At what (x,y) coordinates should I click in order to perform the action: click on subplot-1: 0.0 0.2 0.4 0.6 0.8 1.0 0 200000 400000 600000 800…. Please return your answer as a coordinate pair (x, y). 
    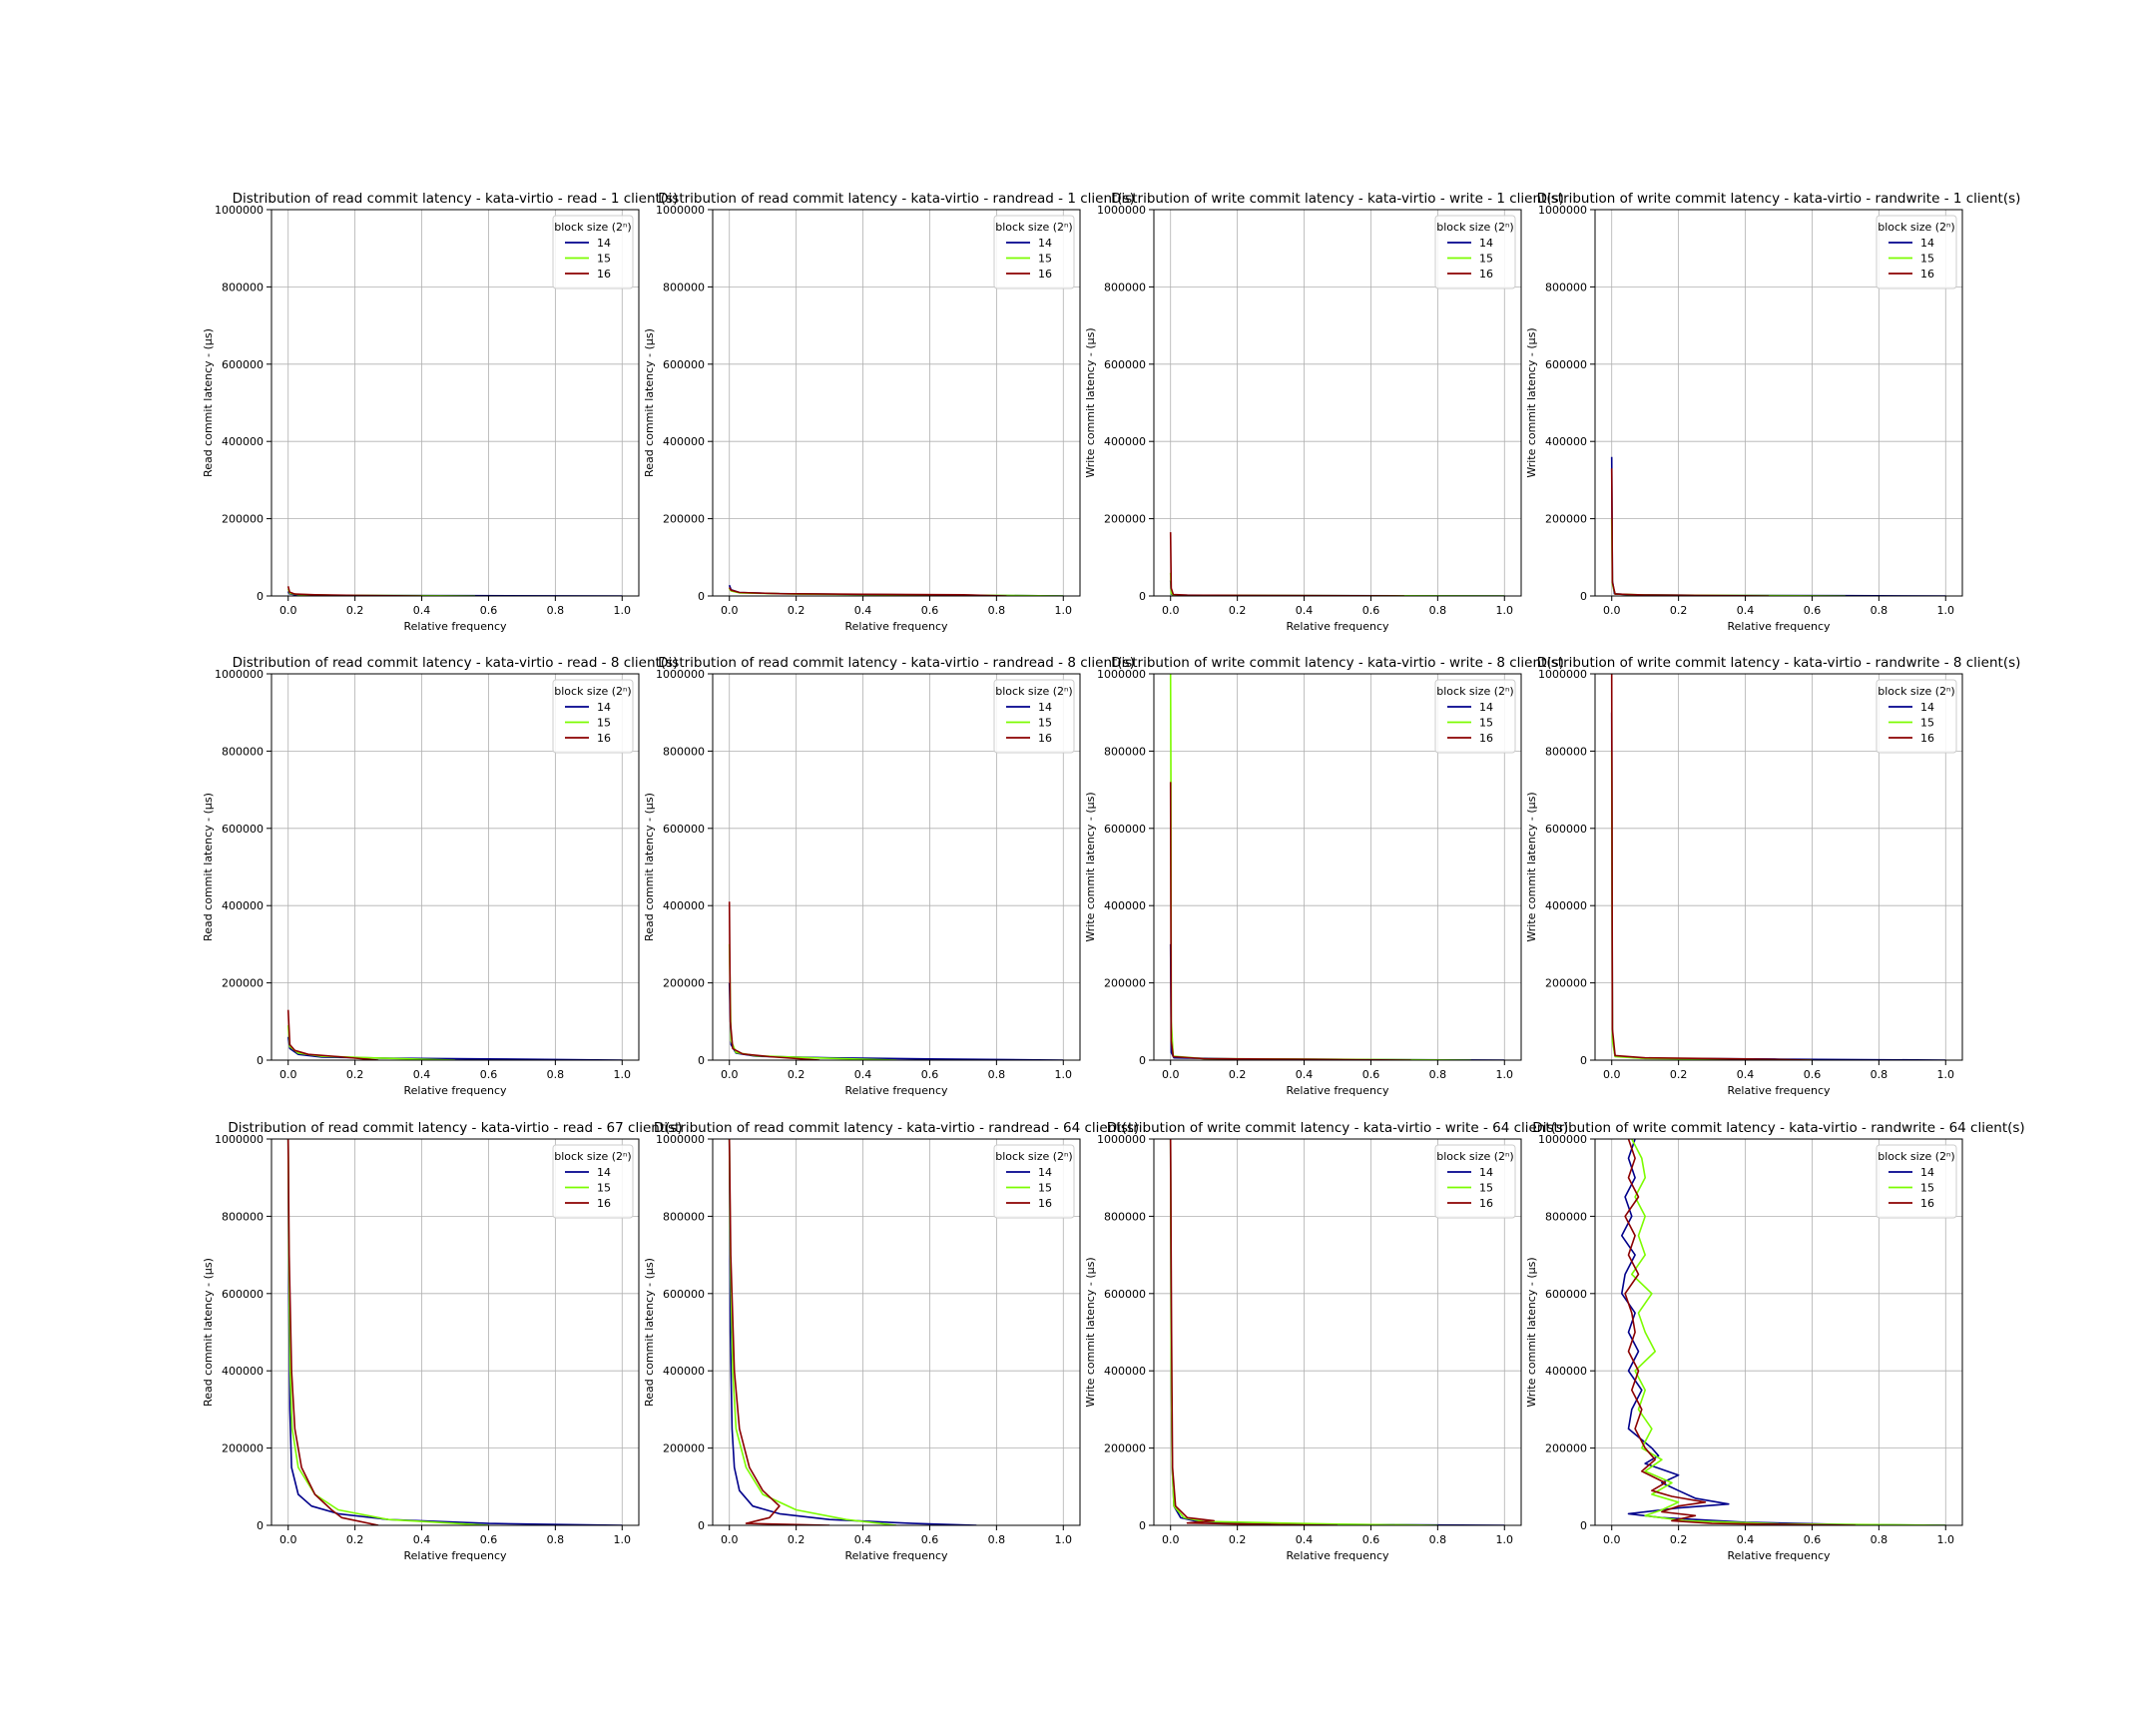
    Looking at the image, I should click on (440, 412).